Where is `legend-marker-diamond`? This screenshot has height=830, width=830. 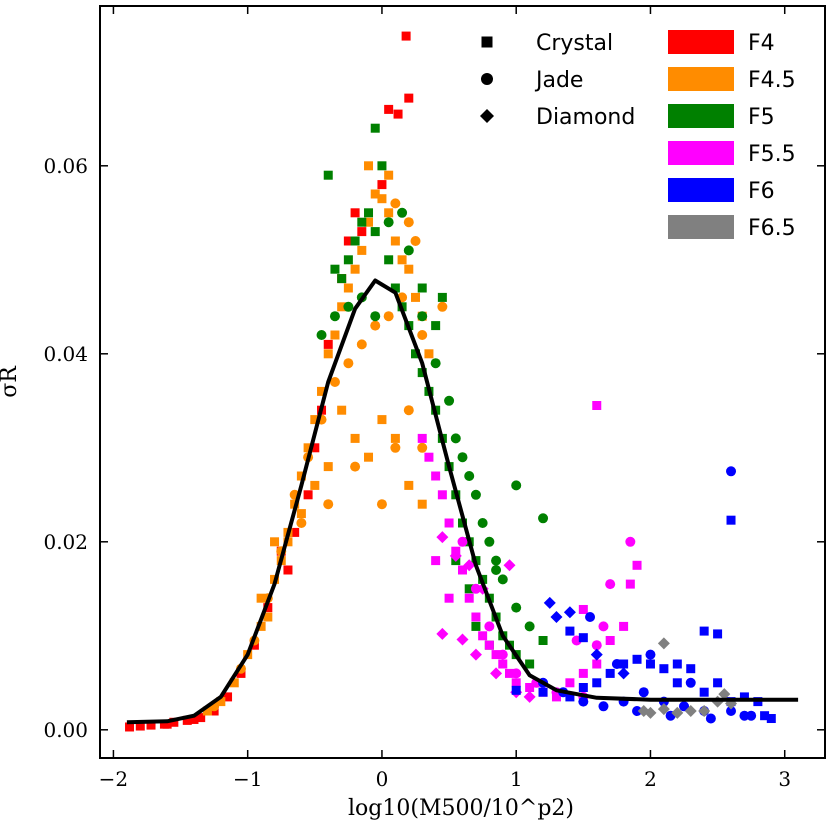 legend-marker-diamond is located at coordinates (487, 116).